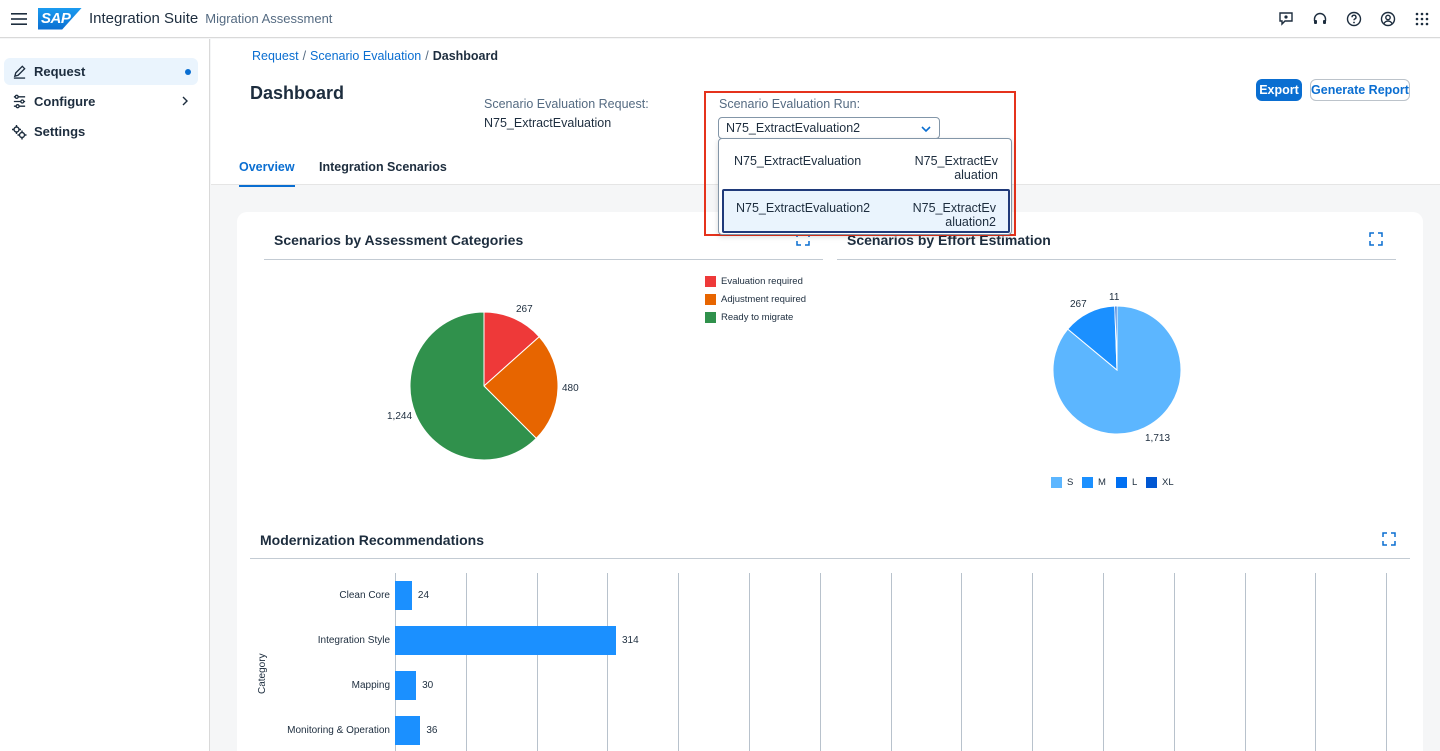  What do you see at coordinates (60, 18) in the screenshot?
I see `sap-logo: SAP` at bounding box center [60, 18].